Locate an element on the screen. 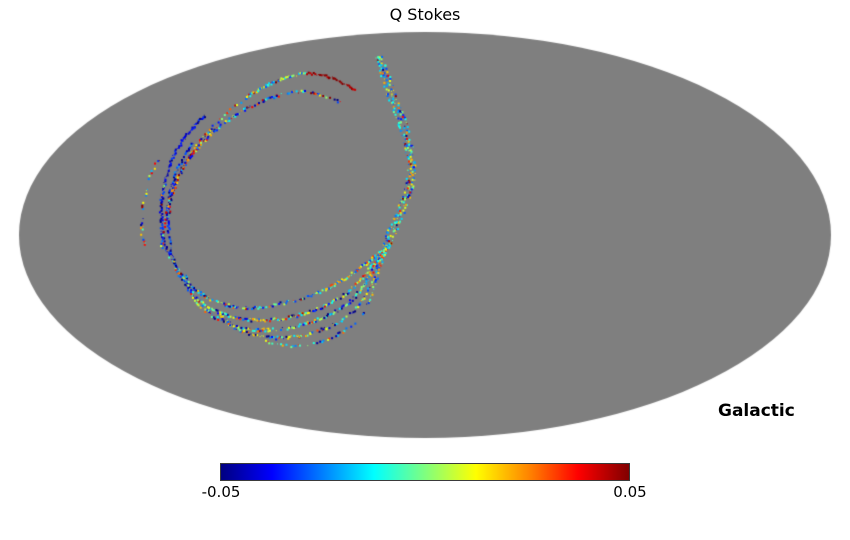 This screenshot has width=850, height=540. colorbar-min-label: -0.05 is located at coordinates (221, 492).